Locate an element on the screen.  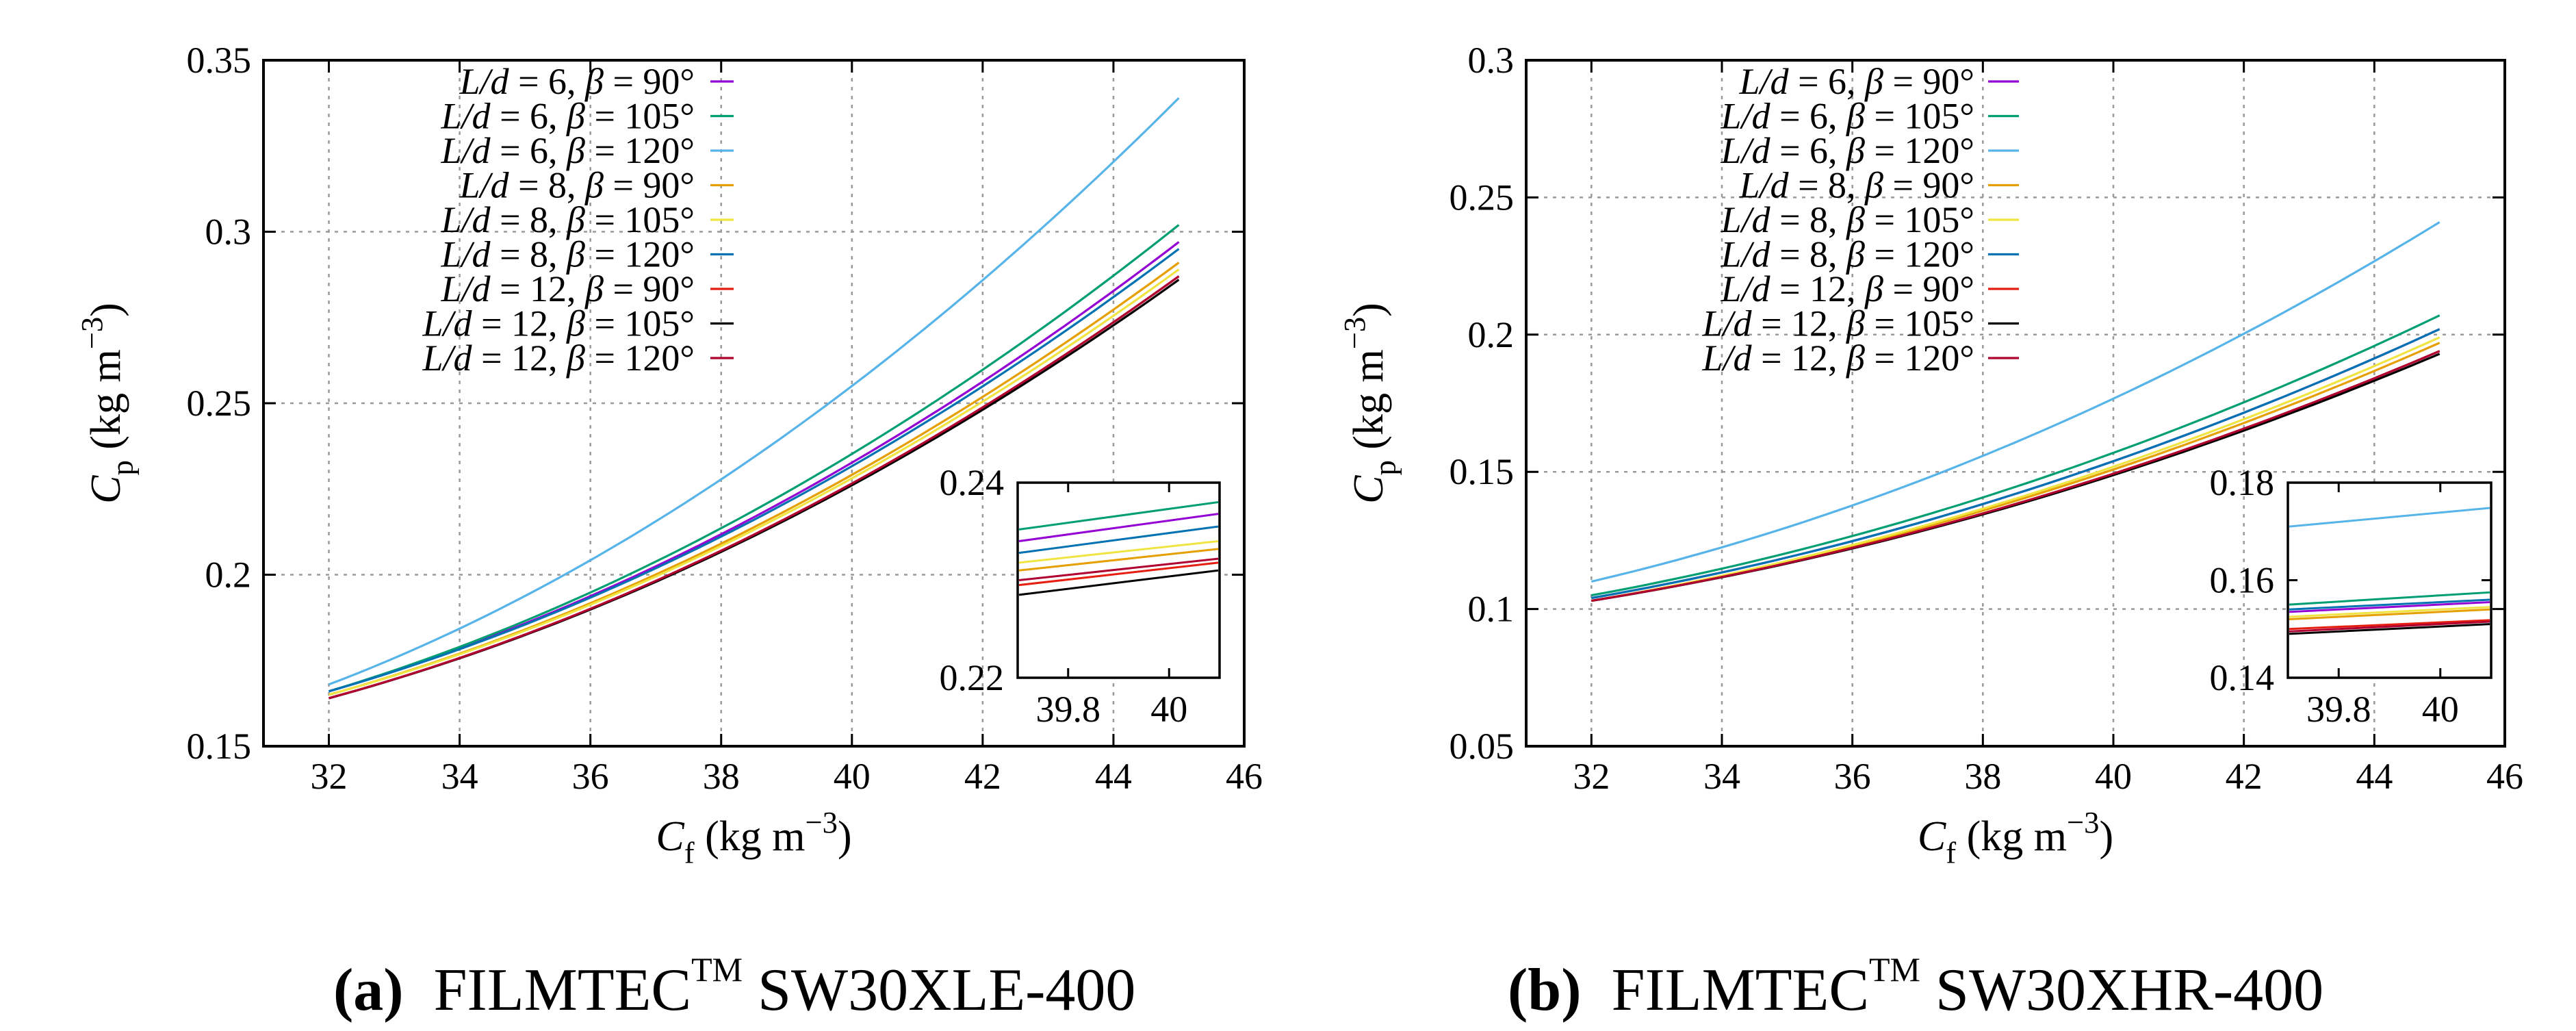
x-tick-label: 34 is located at coordinates (459, 776).